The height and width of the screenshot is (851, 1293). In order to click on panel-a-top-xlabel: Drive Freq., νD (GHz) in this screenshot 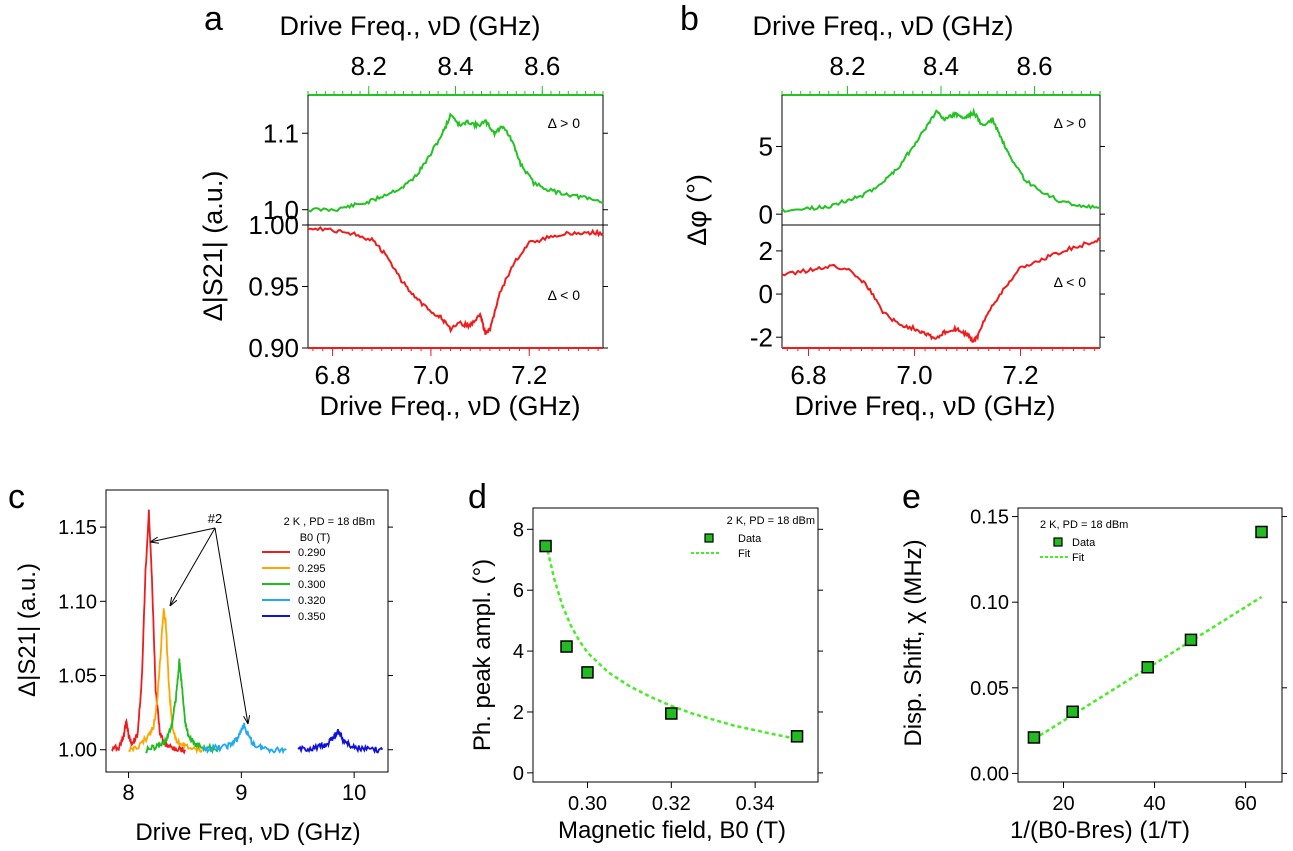, I will do `click(409, 26)`.